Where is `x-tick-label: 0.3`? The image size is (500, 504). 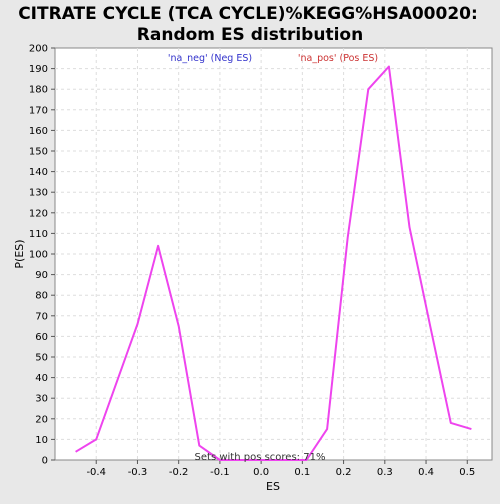
x-tick-label: 0.3 is located at coordinates (385, 472).